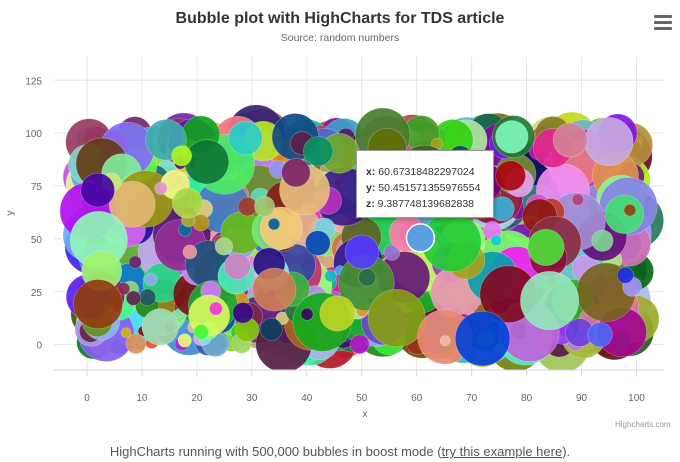  I want to click on x-tick-label: 80, so click(527, 398).